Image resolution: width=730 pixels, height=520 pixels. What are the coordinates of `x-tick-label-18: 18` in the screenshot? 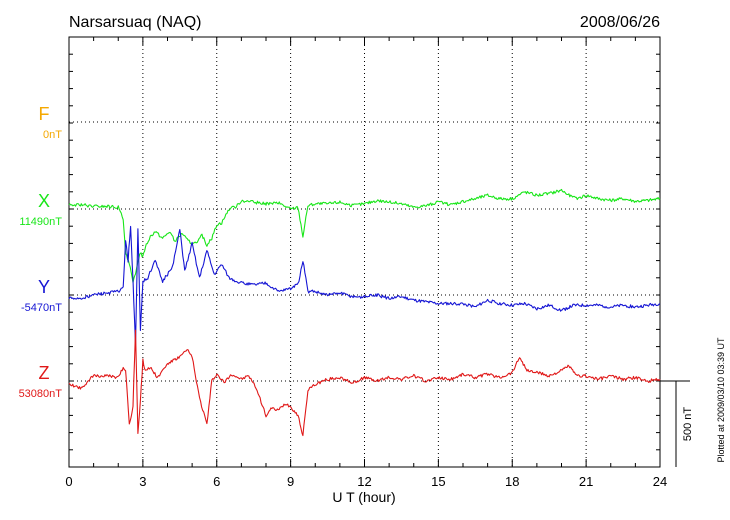 It's located at (512, 481).